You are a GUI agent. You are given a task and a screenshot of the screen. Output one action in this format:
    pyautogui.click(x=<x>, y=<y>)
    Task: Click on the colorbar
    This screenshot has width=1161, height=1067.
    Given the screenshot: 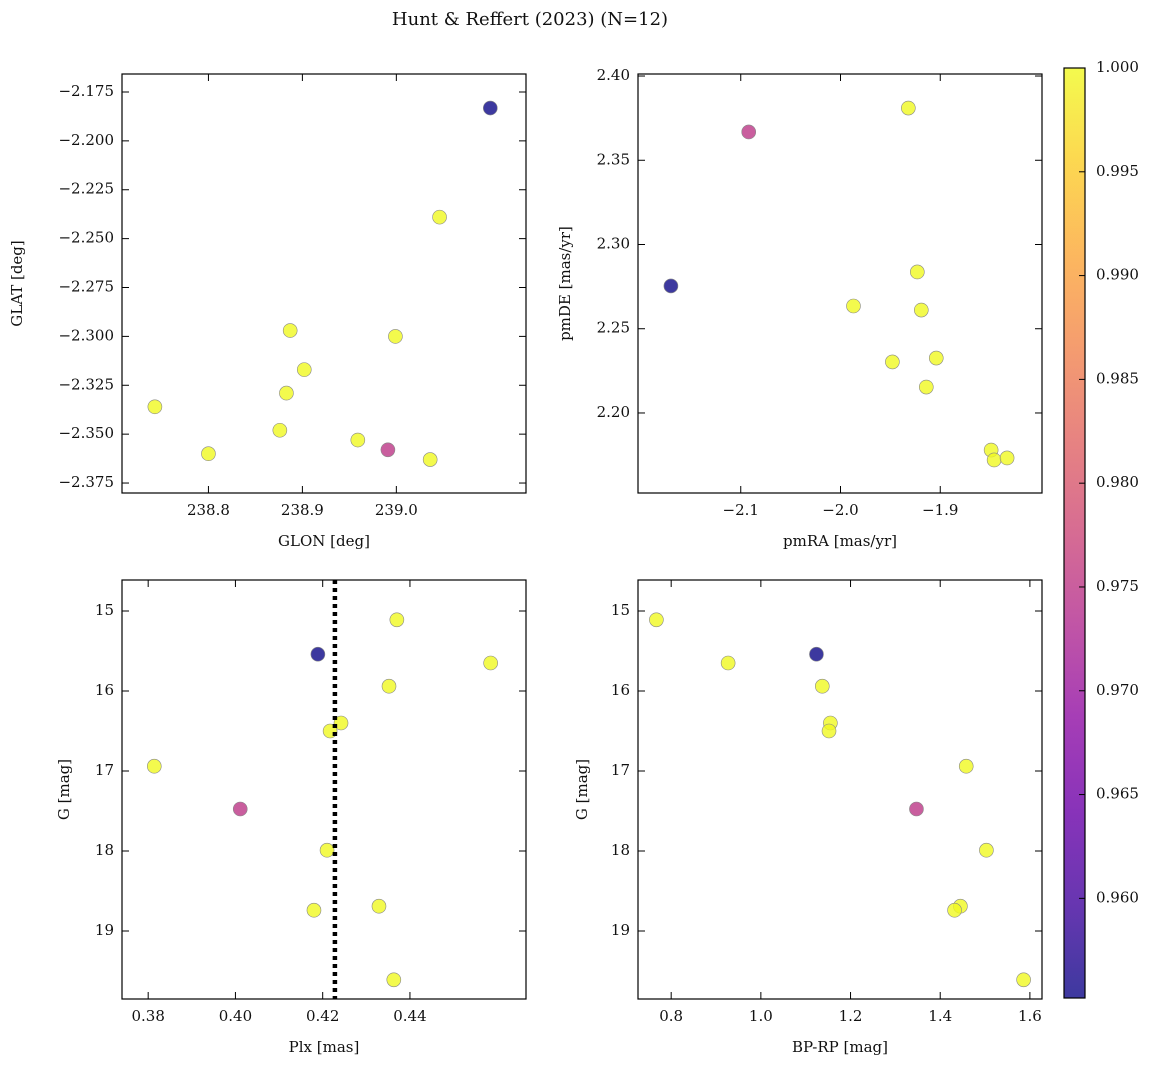 What is the action you would take?
    pyautogui.click(x=1074, y=533)
    